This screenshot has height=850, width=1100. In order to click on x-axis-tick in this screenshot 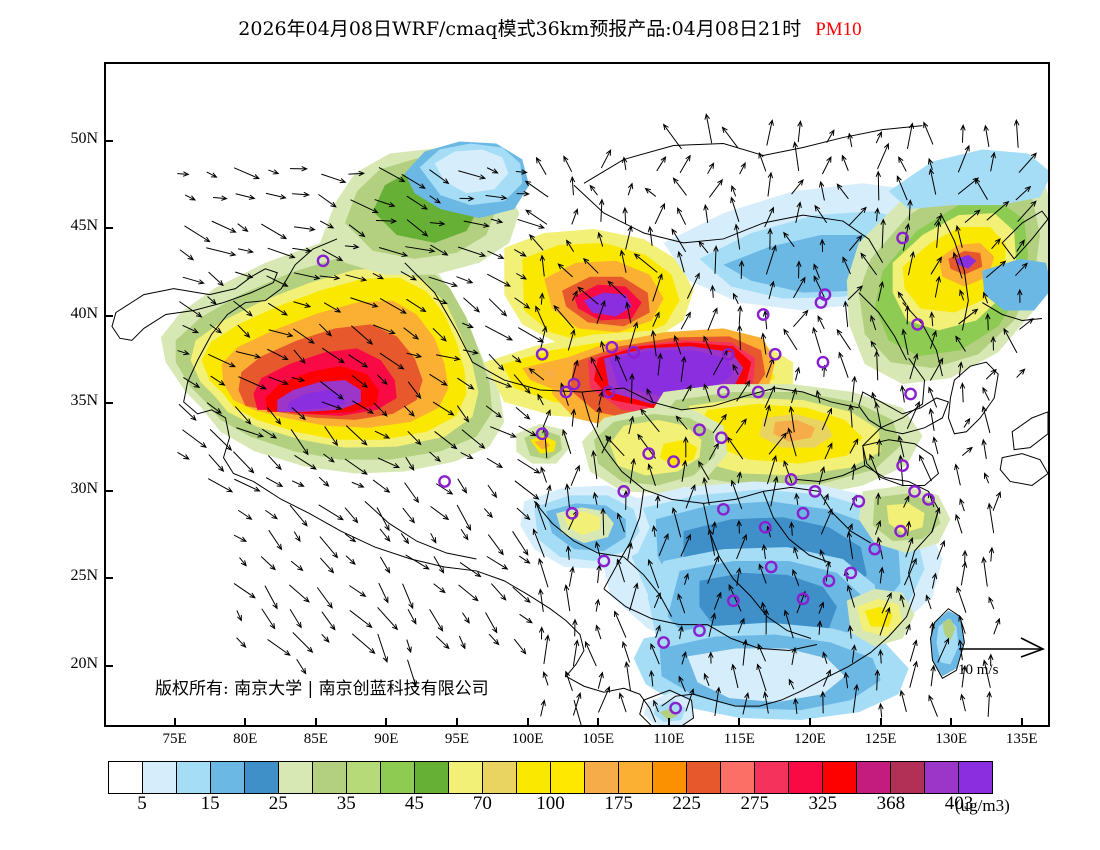, I will do `click(598, 722)`.